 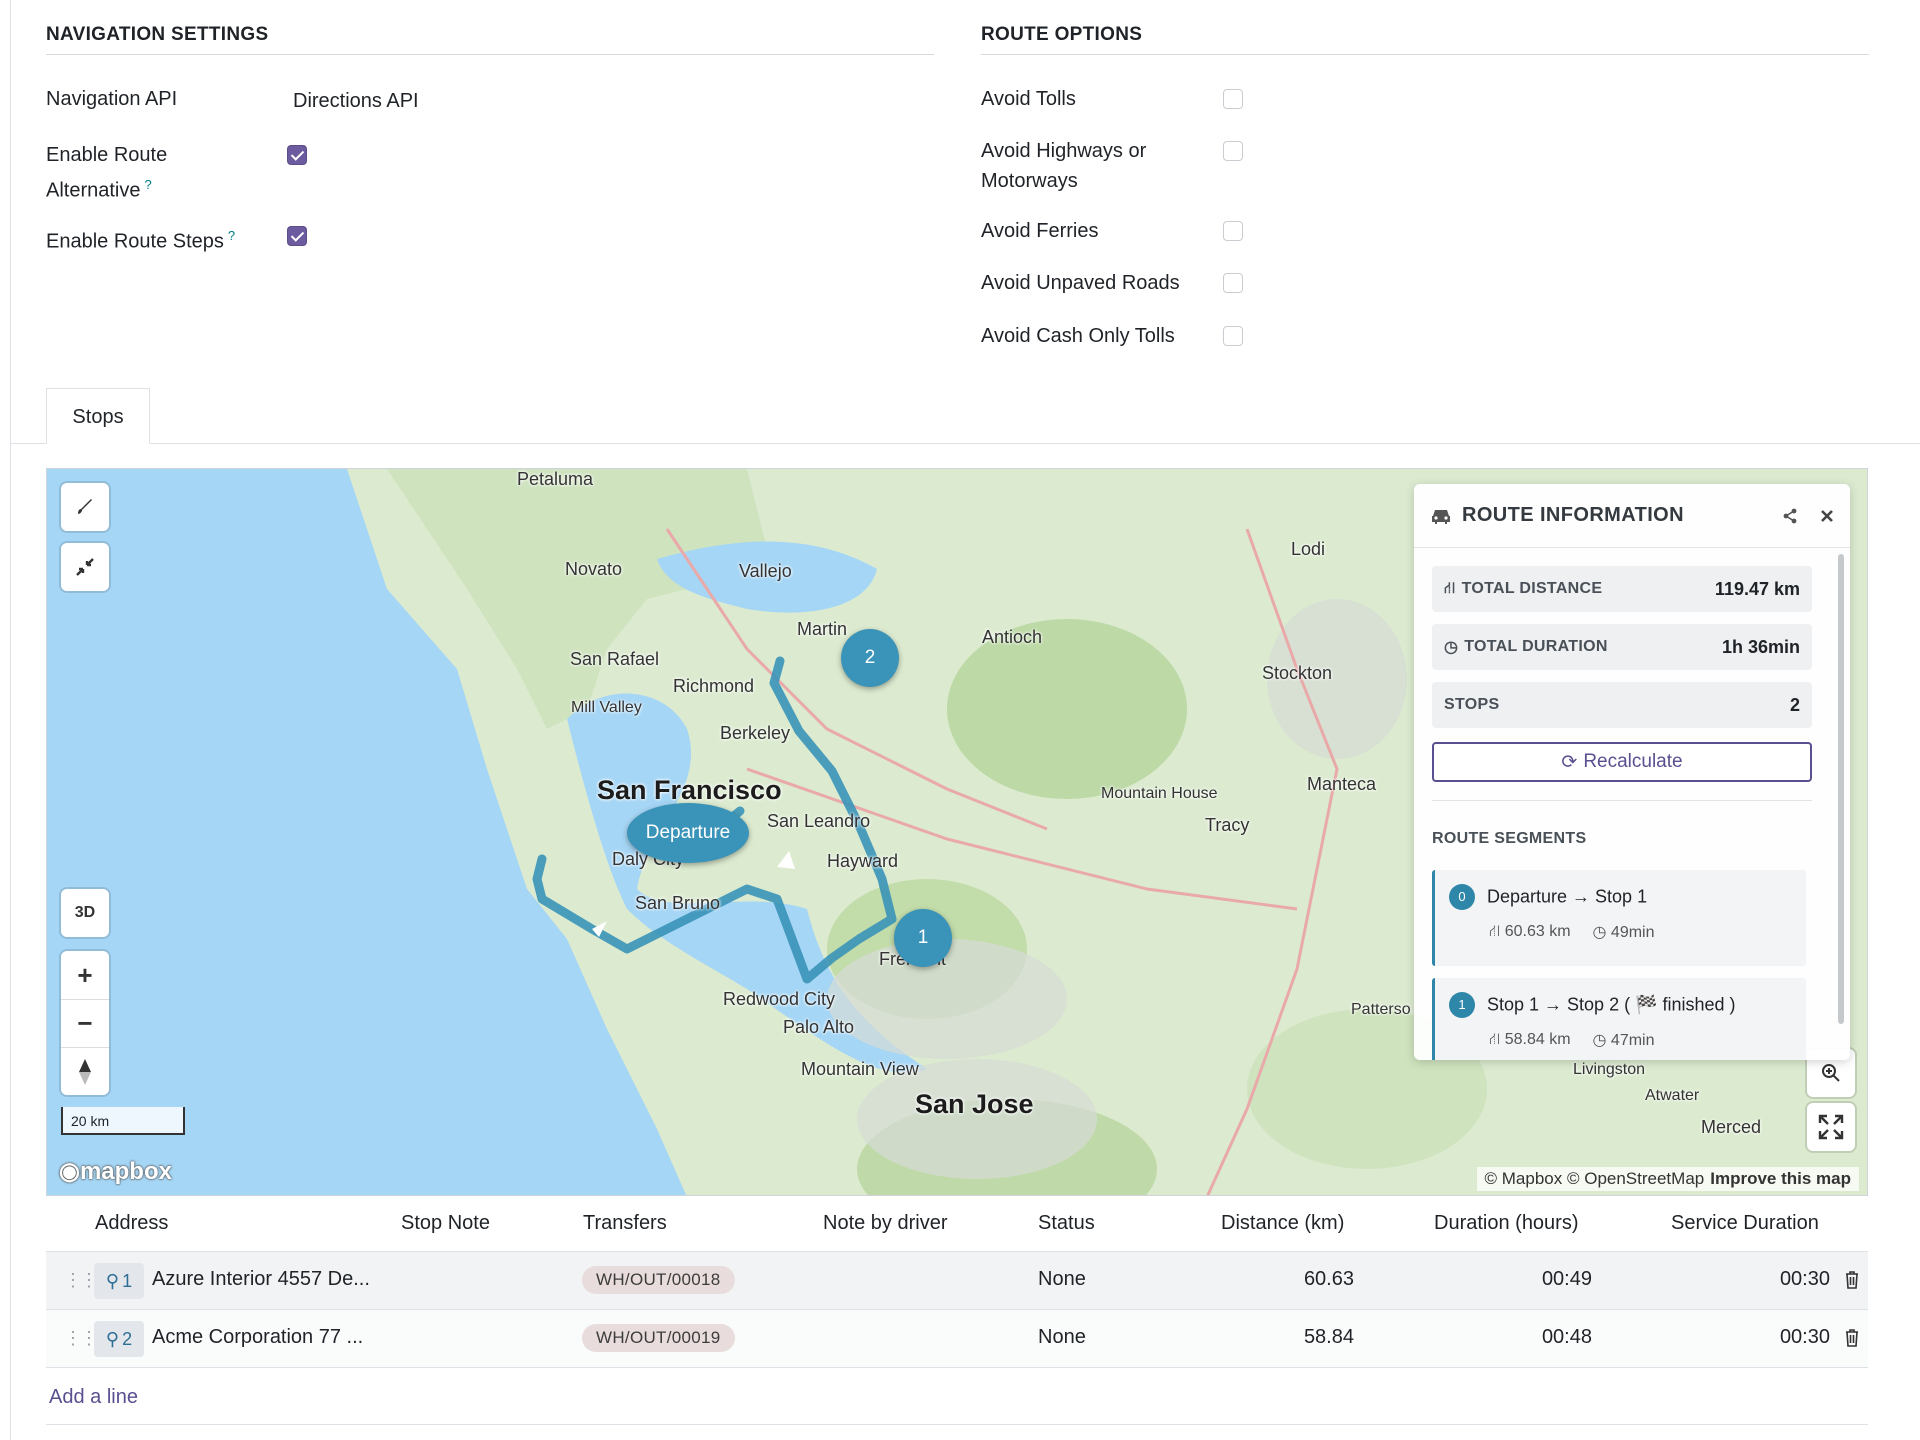 What do you see at coordinates (1536, 646) in the screenshot?
I see `total-duration-label: TOTAL DURATION` at bounding box center [1536, 646].